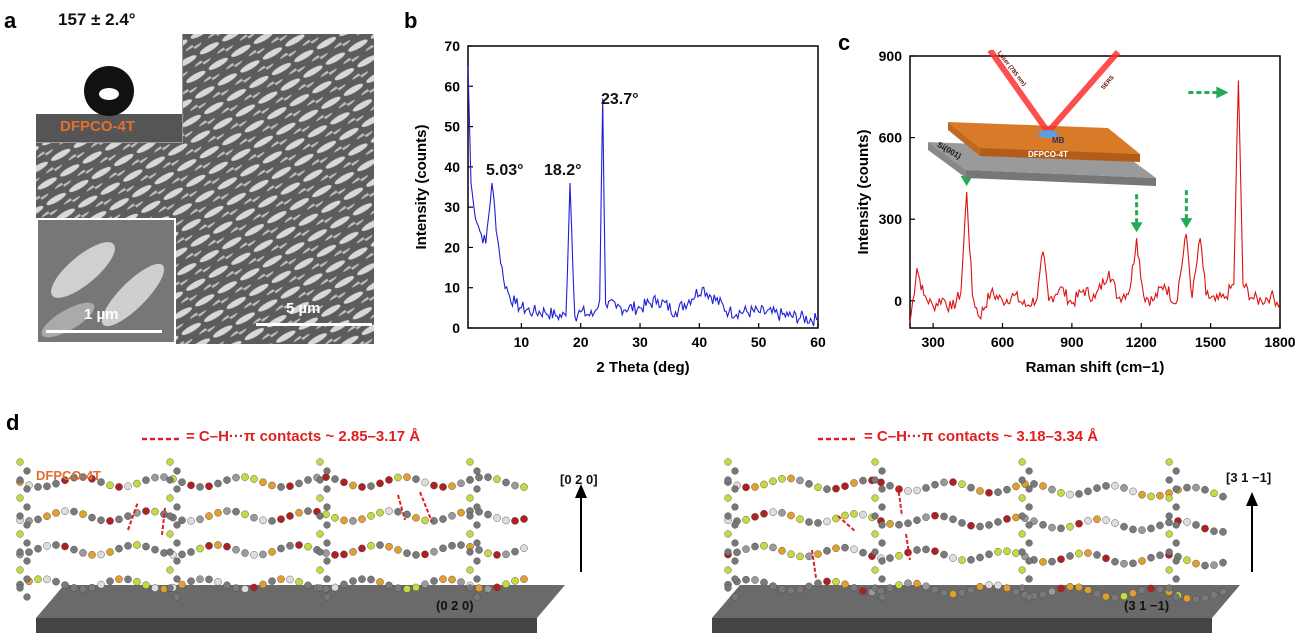 The width and height of the screenshot is (1301, 633). I want to click on raman-ytick-label: 600, so click(891, 138).